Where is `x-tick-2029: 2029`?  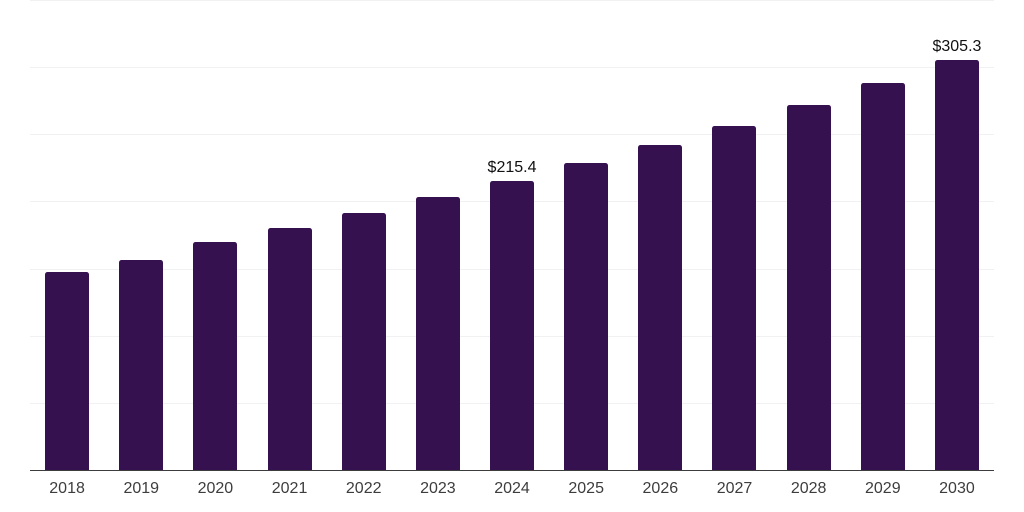
x-tick-2029: 2029 is located at coordinates (883, 488).